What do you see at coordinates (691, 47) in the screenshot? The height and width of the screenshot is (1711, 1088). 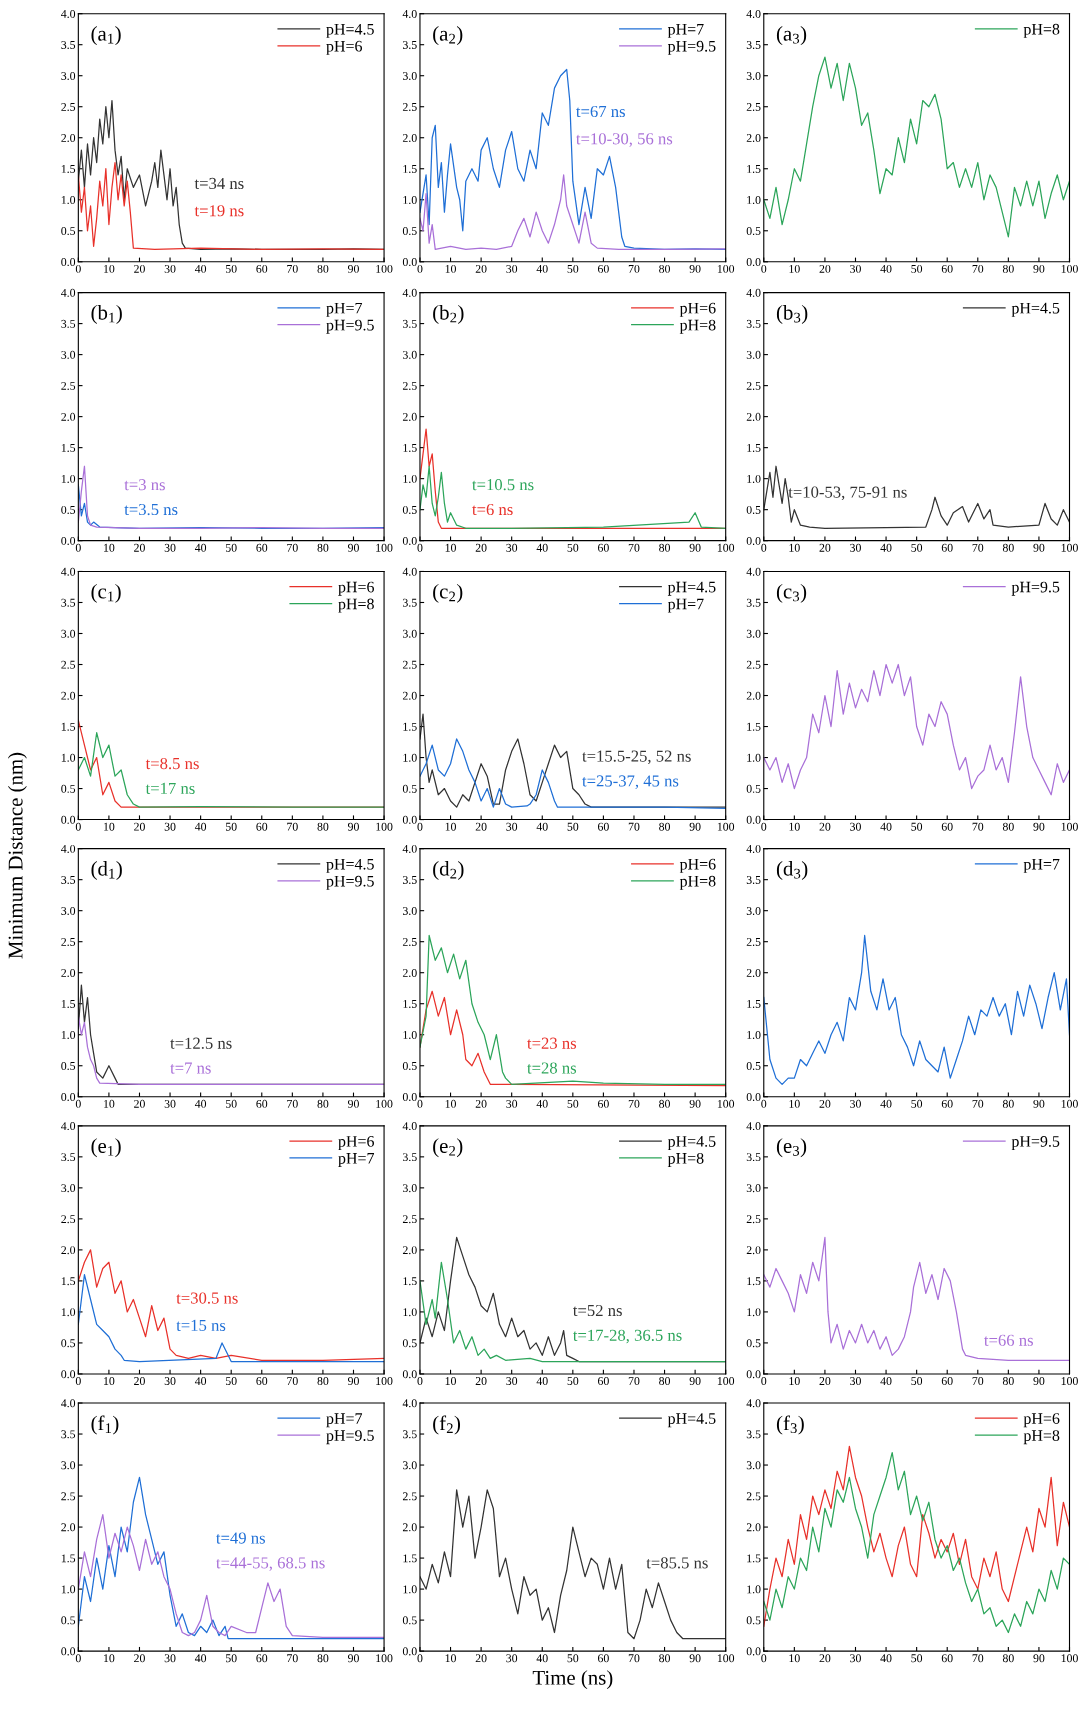 I see `legend-label: pH=9.5` at bounding box center [691, 47].